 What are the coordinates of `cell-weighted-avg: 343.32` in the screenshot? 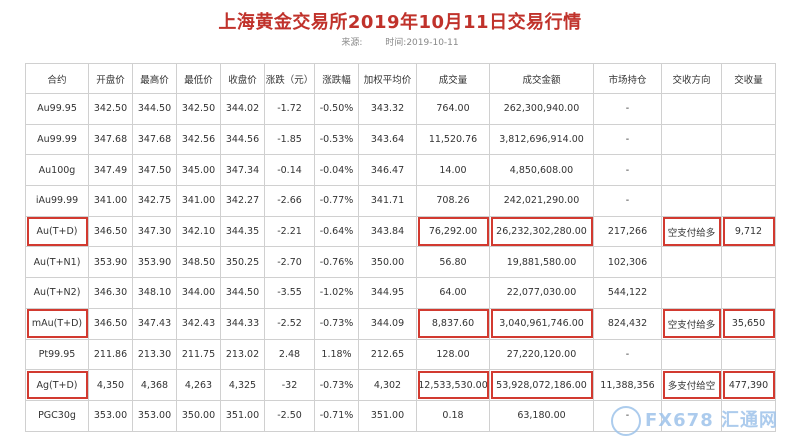 It's located at (387, 109).